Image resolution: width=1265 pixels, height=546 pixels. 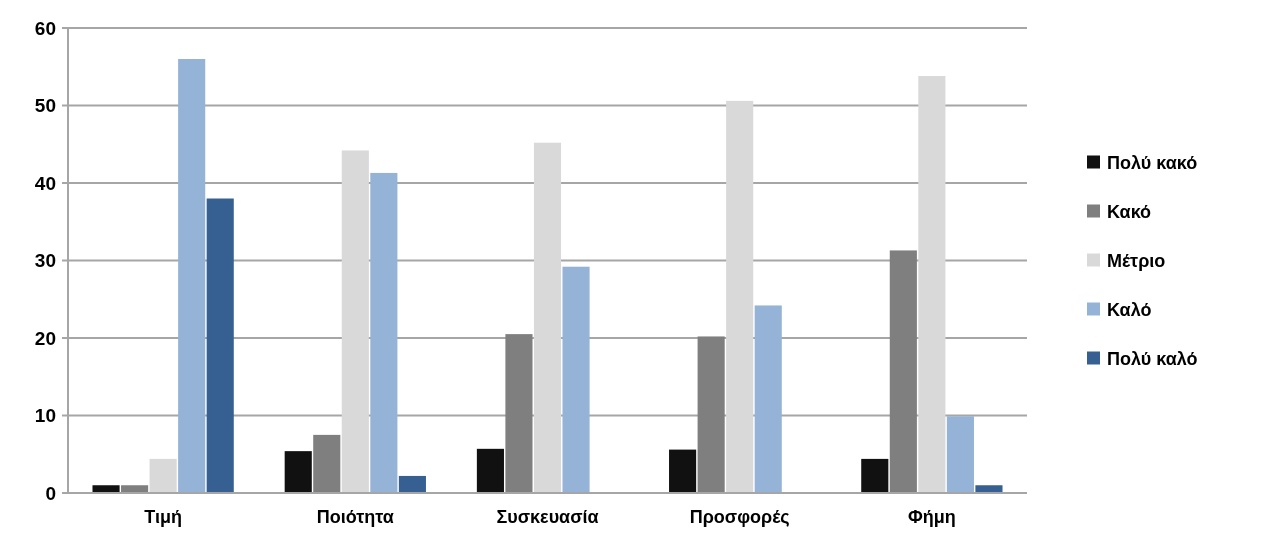 I want to click on y-tick-label: 20, so click(x=45, y=338).